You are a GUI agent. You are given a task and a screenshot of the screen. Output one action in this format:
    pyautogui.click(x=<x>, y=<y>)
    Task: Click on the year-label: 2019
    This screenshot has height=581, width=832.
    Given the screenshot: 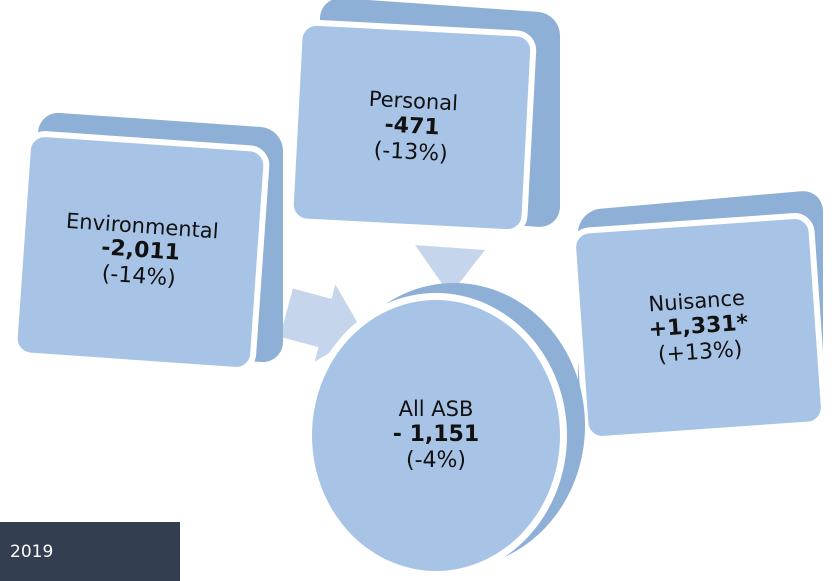 What is the action you would take?
    pyautogui.click(x=32, y=551)
    